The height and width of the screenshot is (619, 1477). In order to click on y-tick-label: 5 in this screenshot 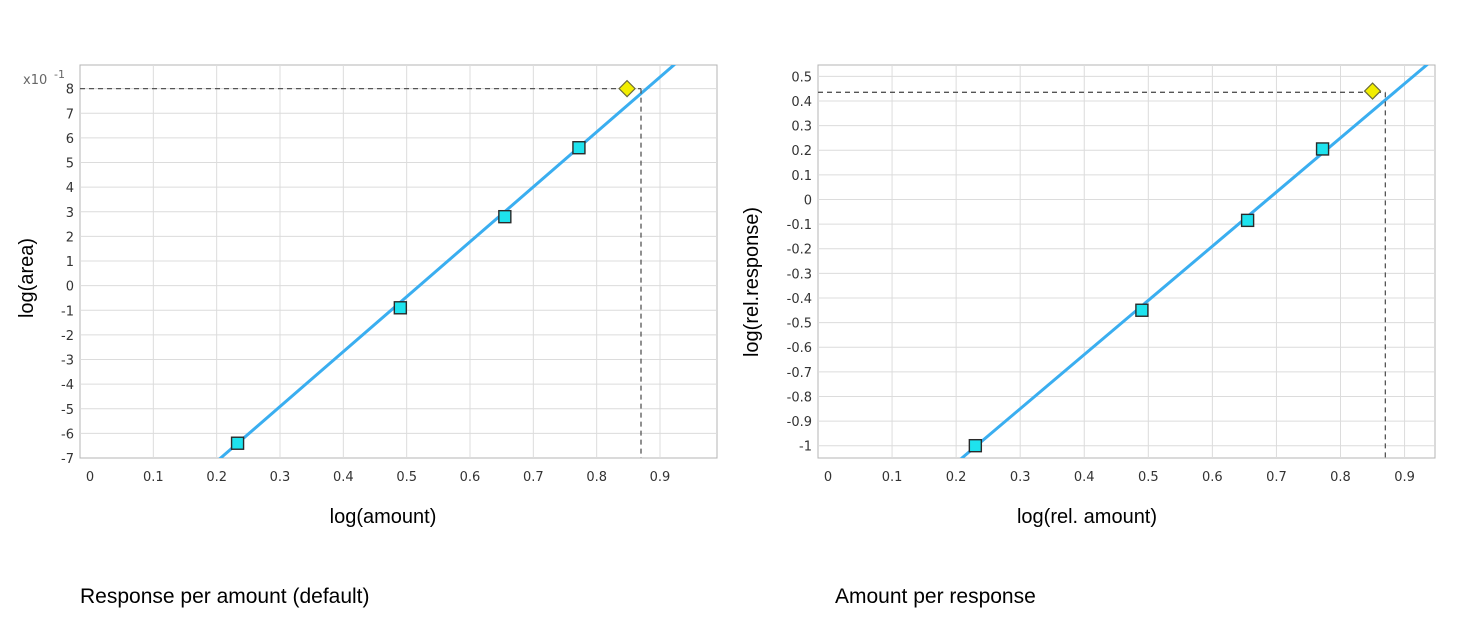, I will do `click(70, 164)`.